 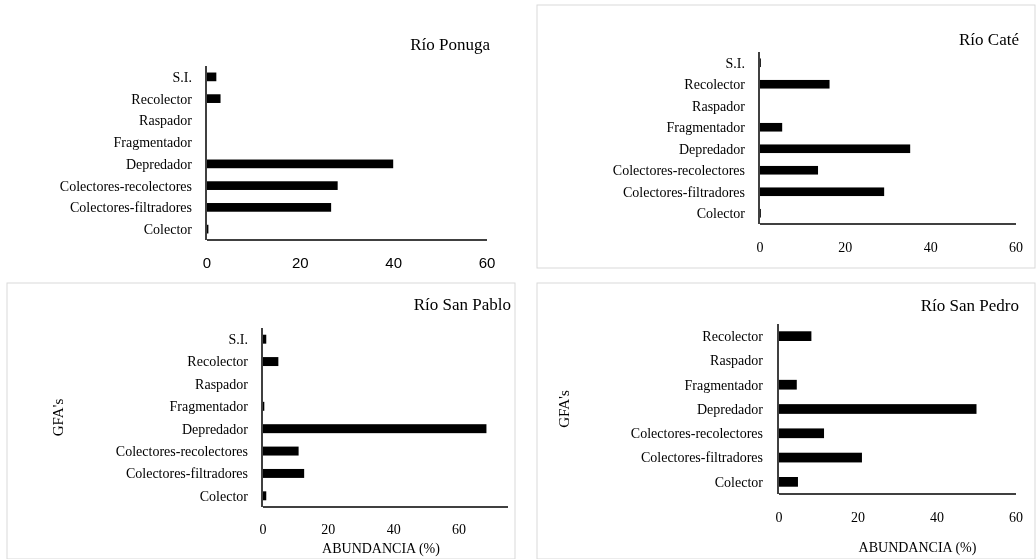 What do you see at coordinates (989, 39) in the screenshot?
I see `chart-title: Río Caté` at bounding box center [989, 39].